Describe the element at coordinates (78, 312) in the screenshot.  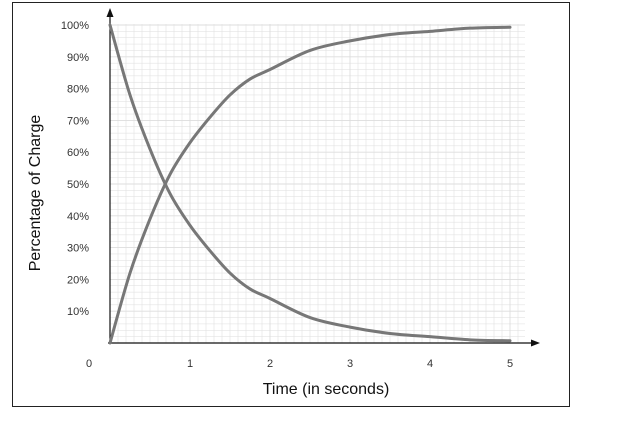
I see `y-tick-label: 10%` at that location.